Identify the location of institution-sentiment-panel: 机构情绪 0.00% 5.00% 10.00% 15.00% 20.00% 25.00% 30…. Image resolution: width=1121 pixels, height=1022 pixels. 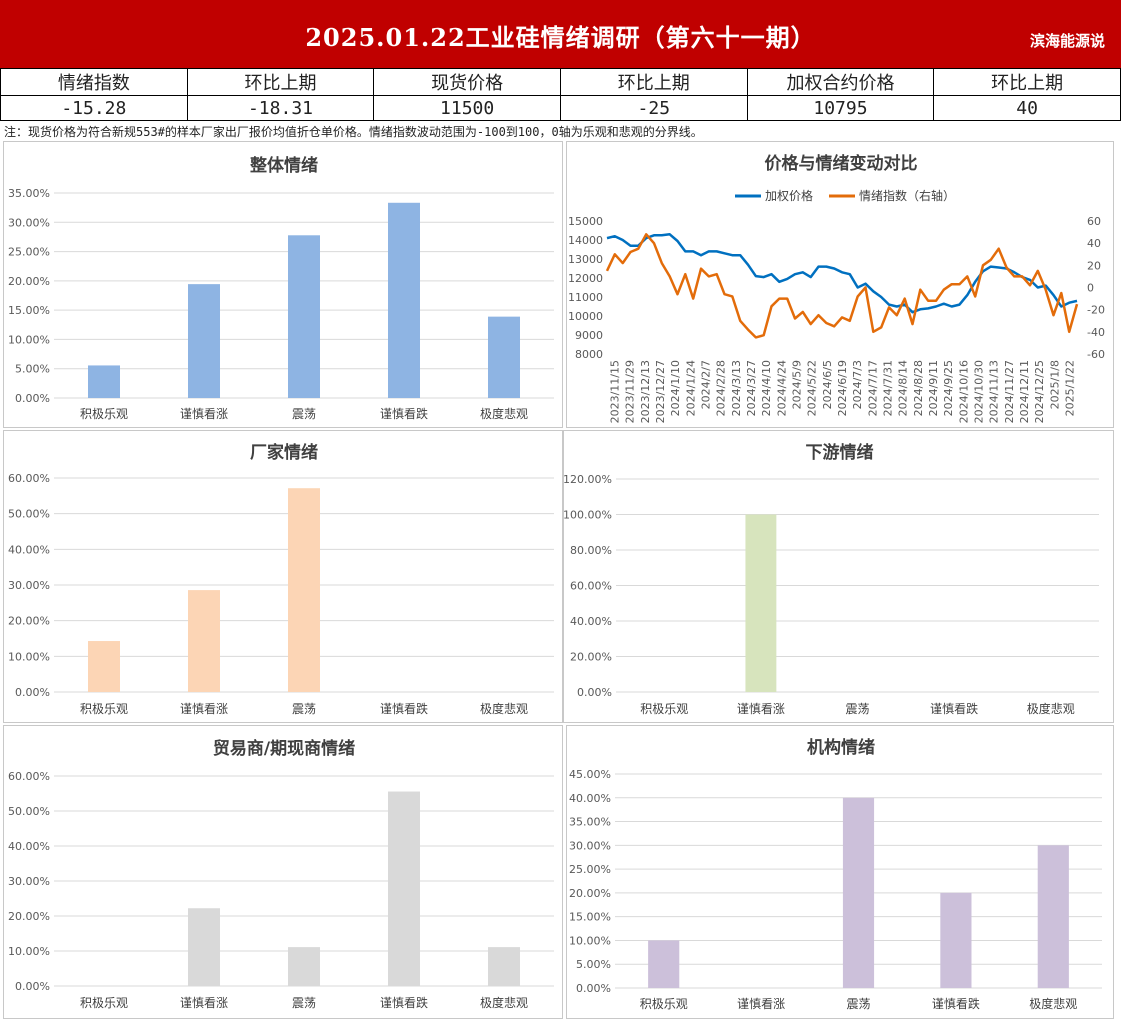
(840, 872).